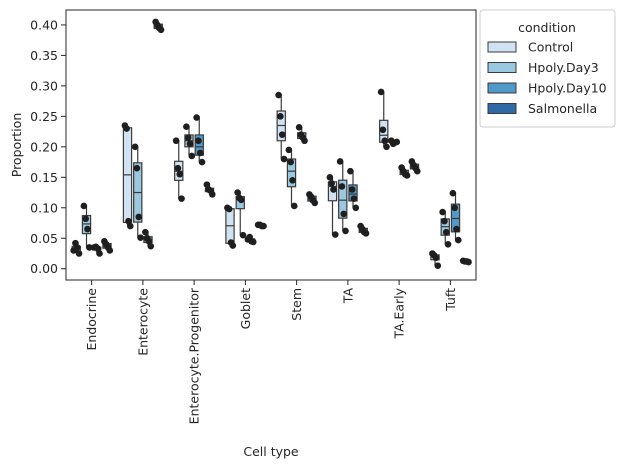 The width and height of the screenshot is (629, 470). Describe the element at coordinates (468, 262) in the screenshot. I see `point-salmonella-tuft` at that location.